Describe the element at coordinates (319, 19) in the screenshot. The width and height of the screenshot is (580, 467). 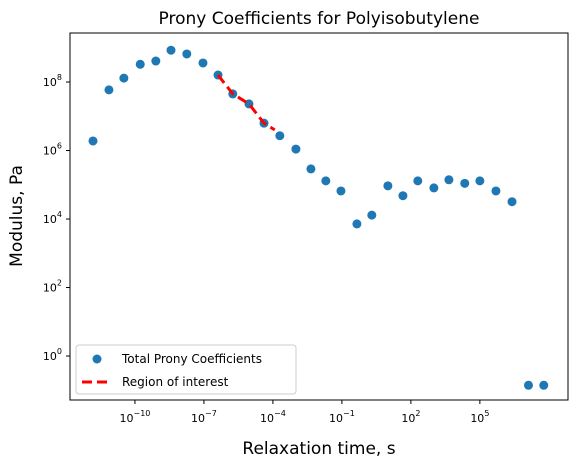
I see `chart-title: Prony Coefficients for Polyisobutylene` at that location.